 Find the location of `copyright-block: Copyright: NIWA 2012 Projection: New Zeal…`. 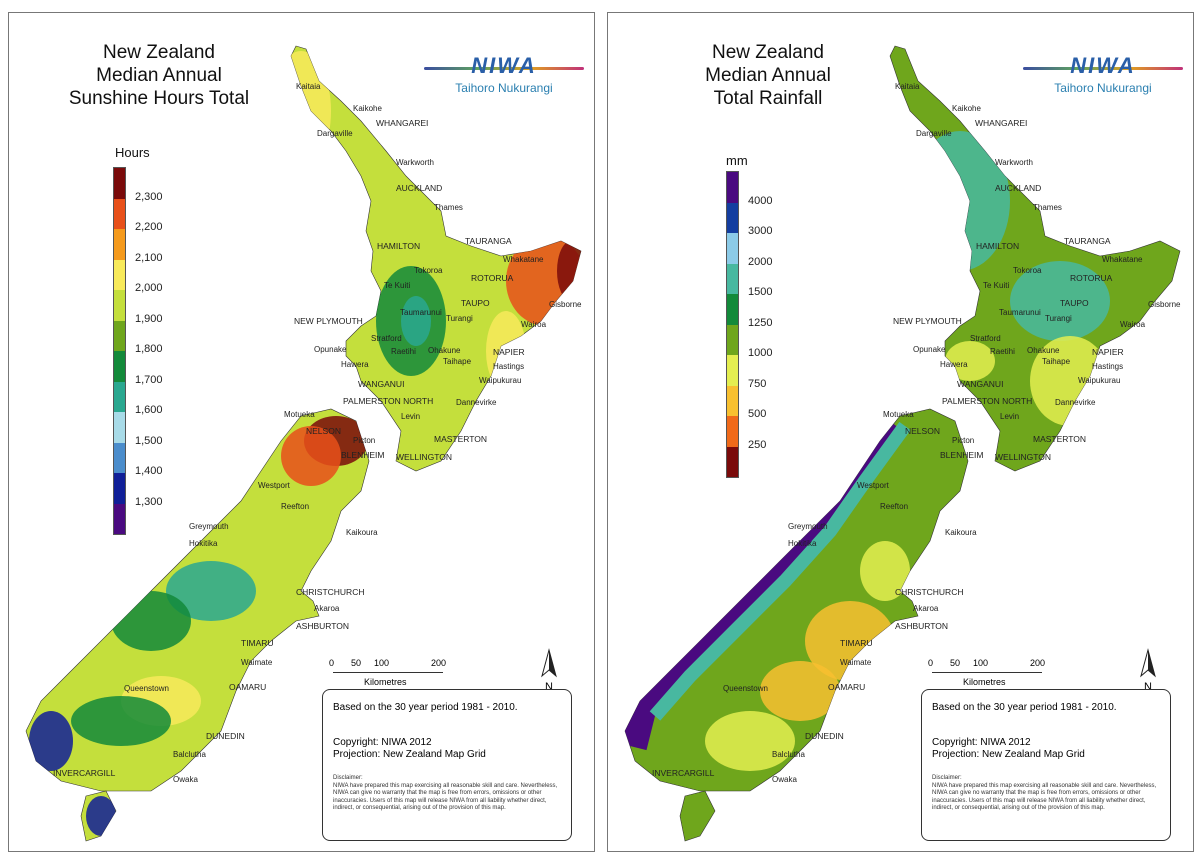

copyright-block: Copyright: NIWA 2012 Projection: New Zeal… is located at coordinates (1046, 749).